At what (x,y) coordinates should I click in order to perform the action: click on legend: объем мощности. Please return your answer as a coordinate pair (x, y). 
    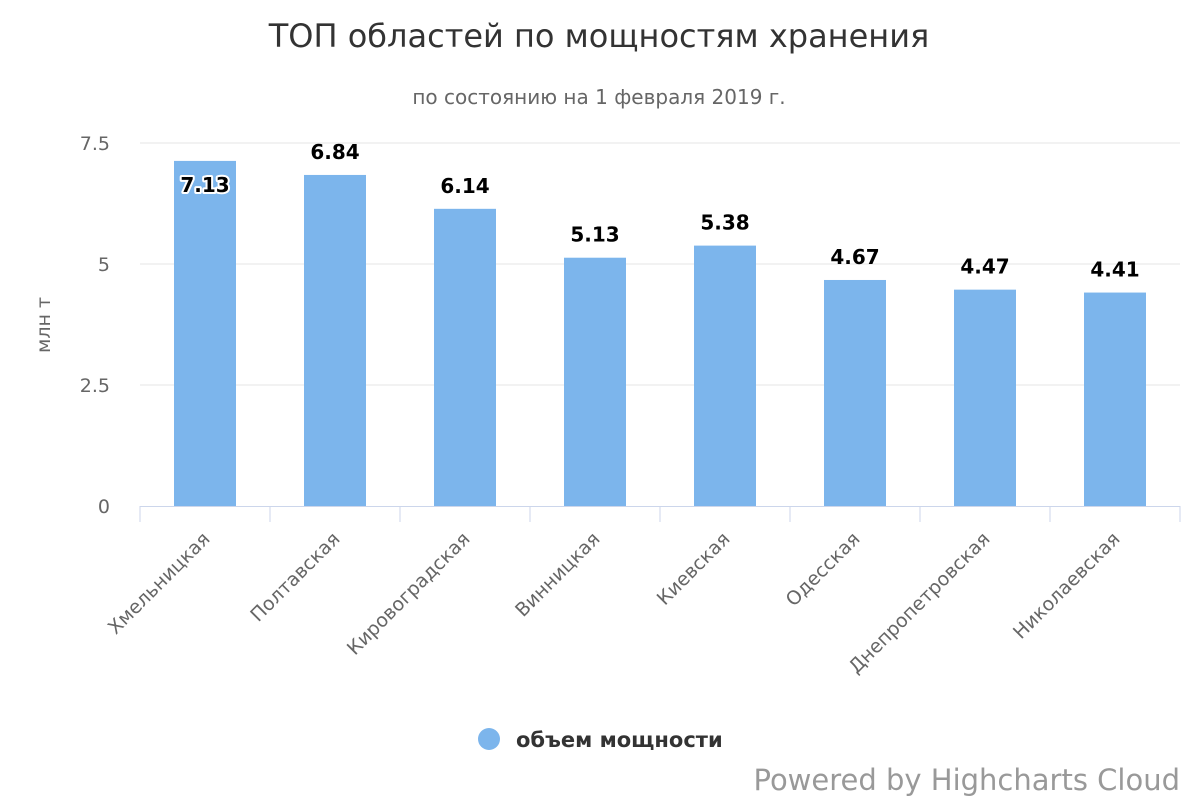
    Looking at the image, I should click on (600, 740).